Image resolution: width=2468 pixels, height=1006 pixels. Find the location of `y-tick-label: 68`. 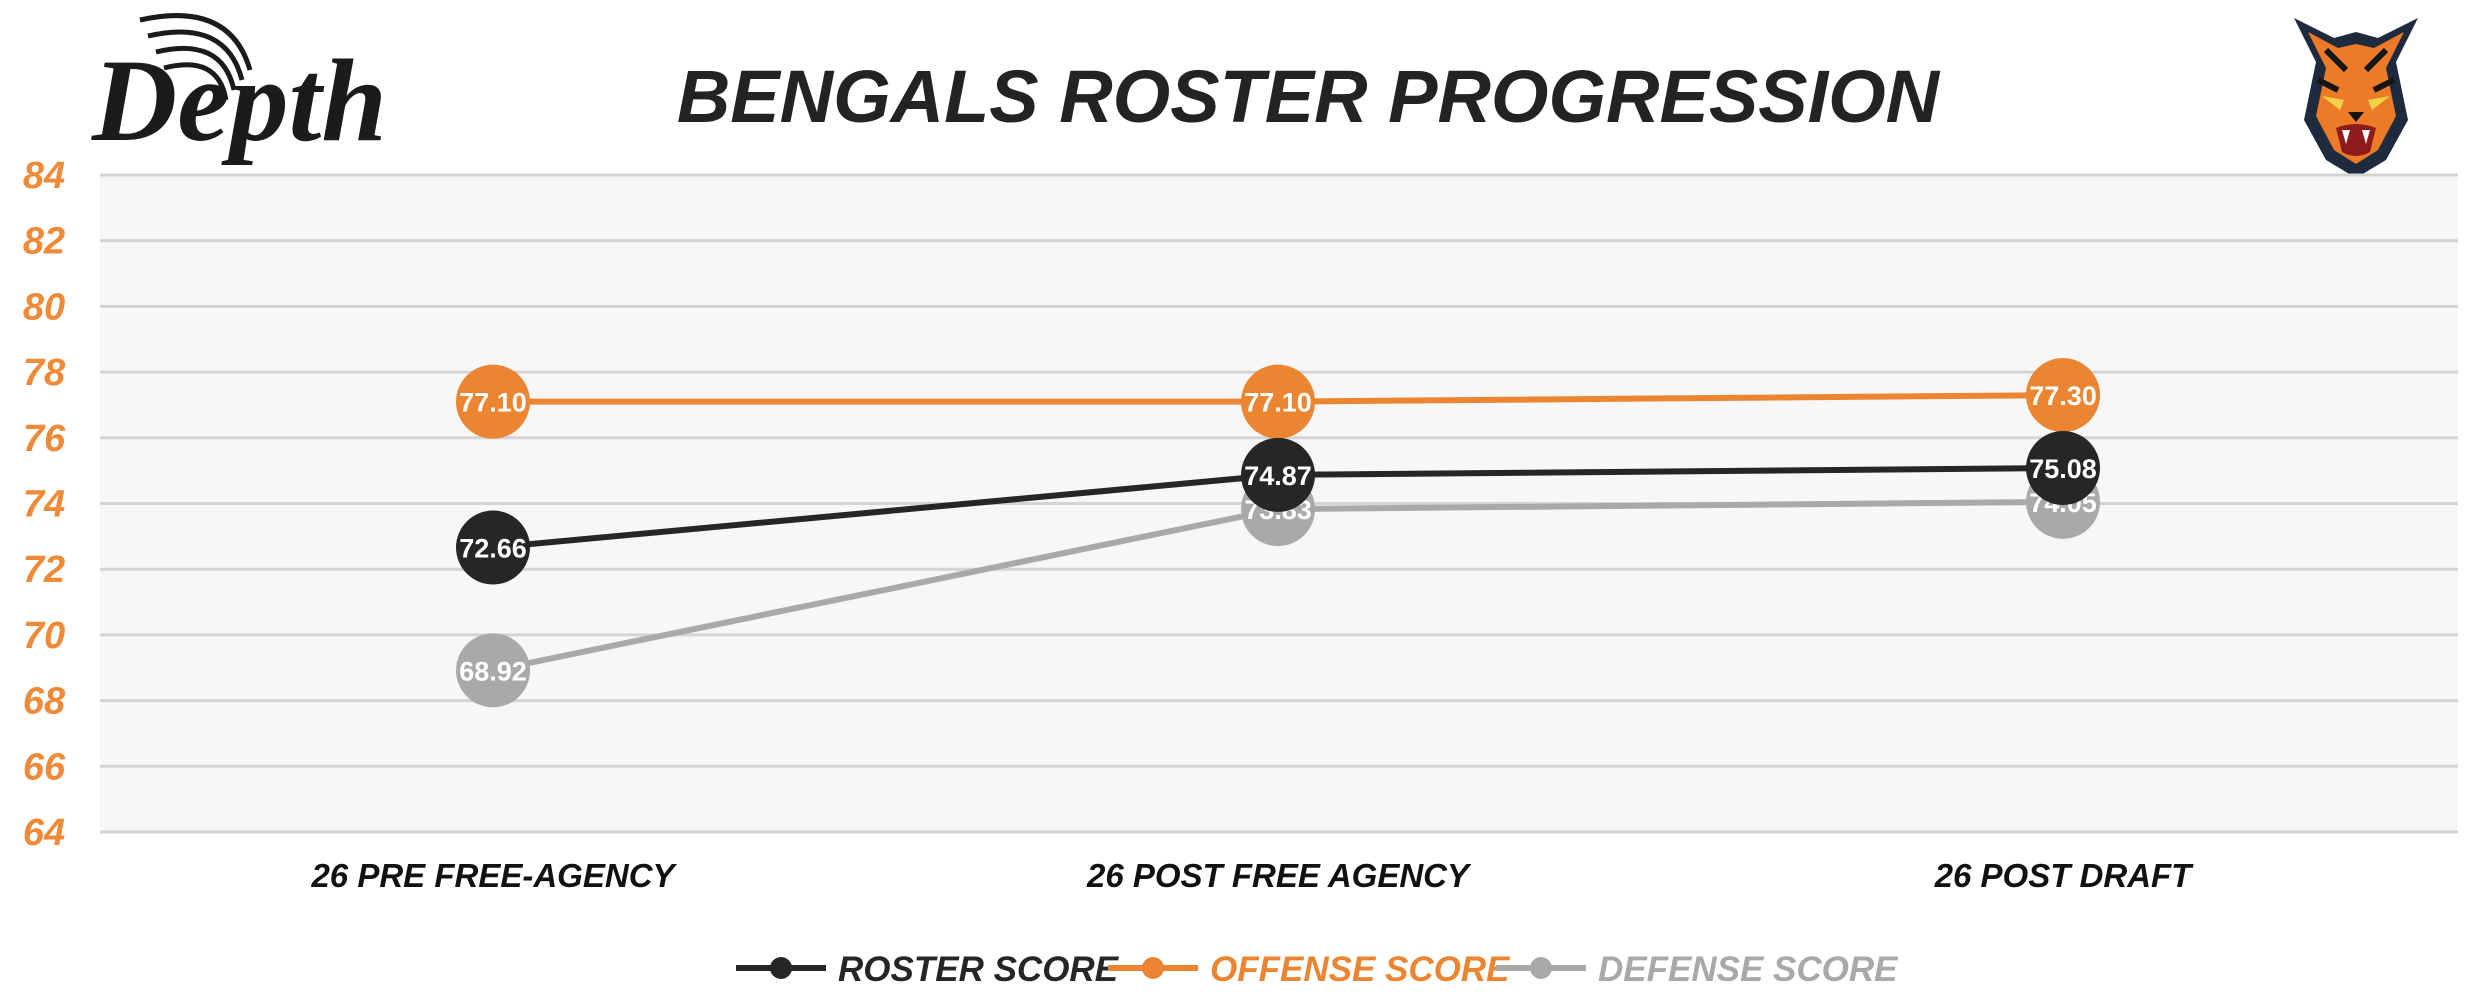

y-tick-label: 68 is located at coordinates (44, 702).